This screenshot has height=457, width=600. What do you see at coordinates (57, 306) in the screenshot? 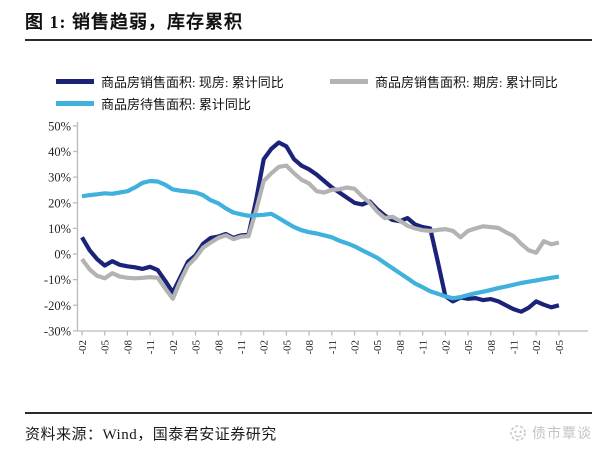
I see `y-tick-label: -20%` at bounding box center [57, 306].